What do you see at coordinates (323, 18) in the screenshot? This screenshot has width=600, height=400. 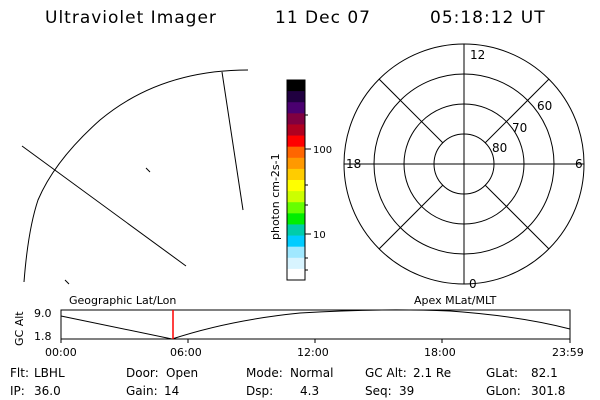 I see `date-readout: 11 Dec 07` at bounding box center [323, 18].